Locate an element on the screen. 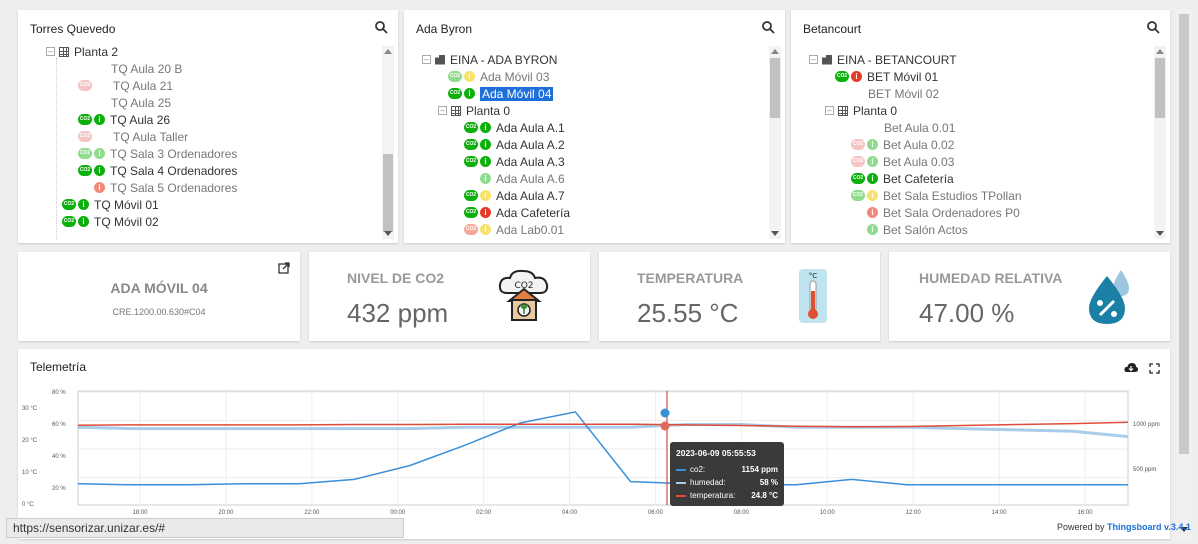 This screenshot has width=1198, height=544. download-icon is located at coordinates (1131, 368).